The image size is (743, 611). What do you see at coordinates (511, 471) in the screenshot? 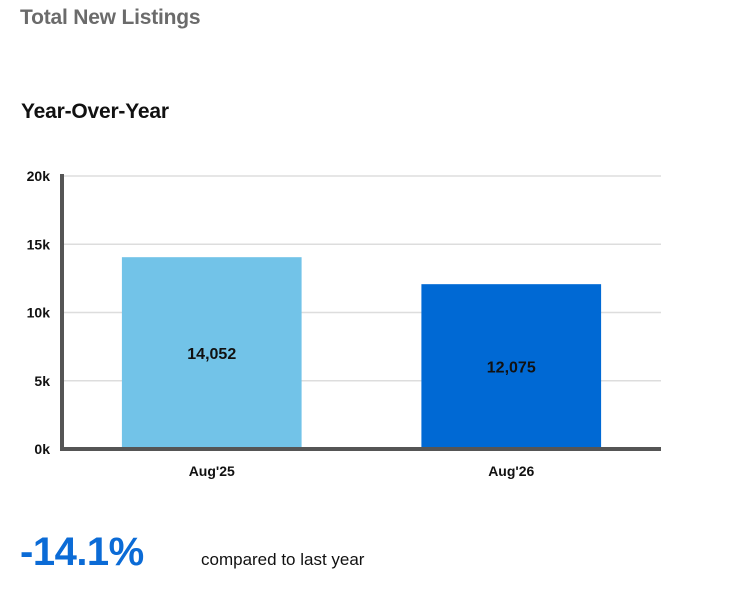
I see `x-tick-label: Aug'26` at bounding box center [511, 471].